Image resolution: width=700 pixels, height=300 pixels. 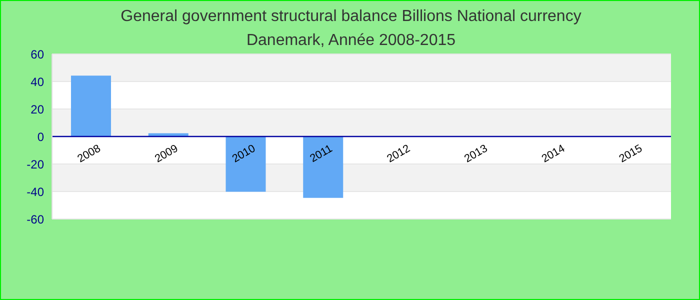 I want to click on x-tick-label: 2008, so click(x=89, y=154).